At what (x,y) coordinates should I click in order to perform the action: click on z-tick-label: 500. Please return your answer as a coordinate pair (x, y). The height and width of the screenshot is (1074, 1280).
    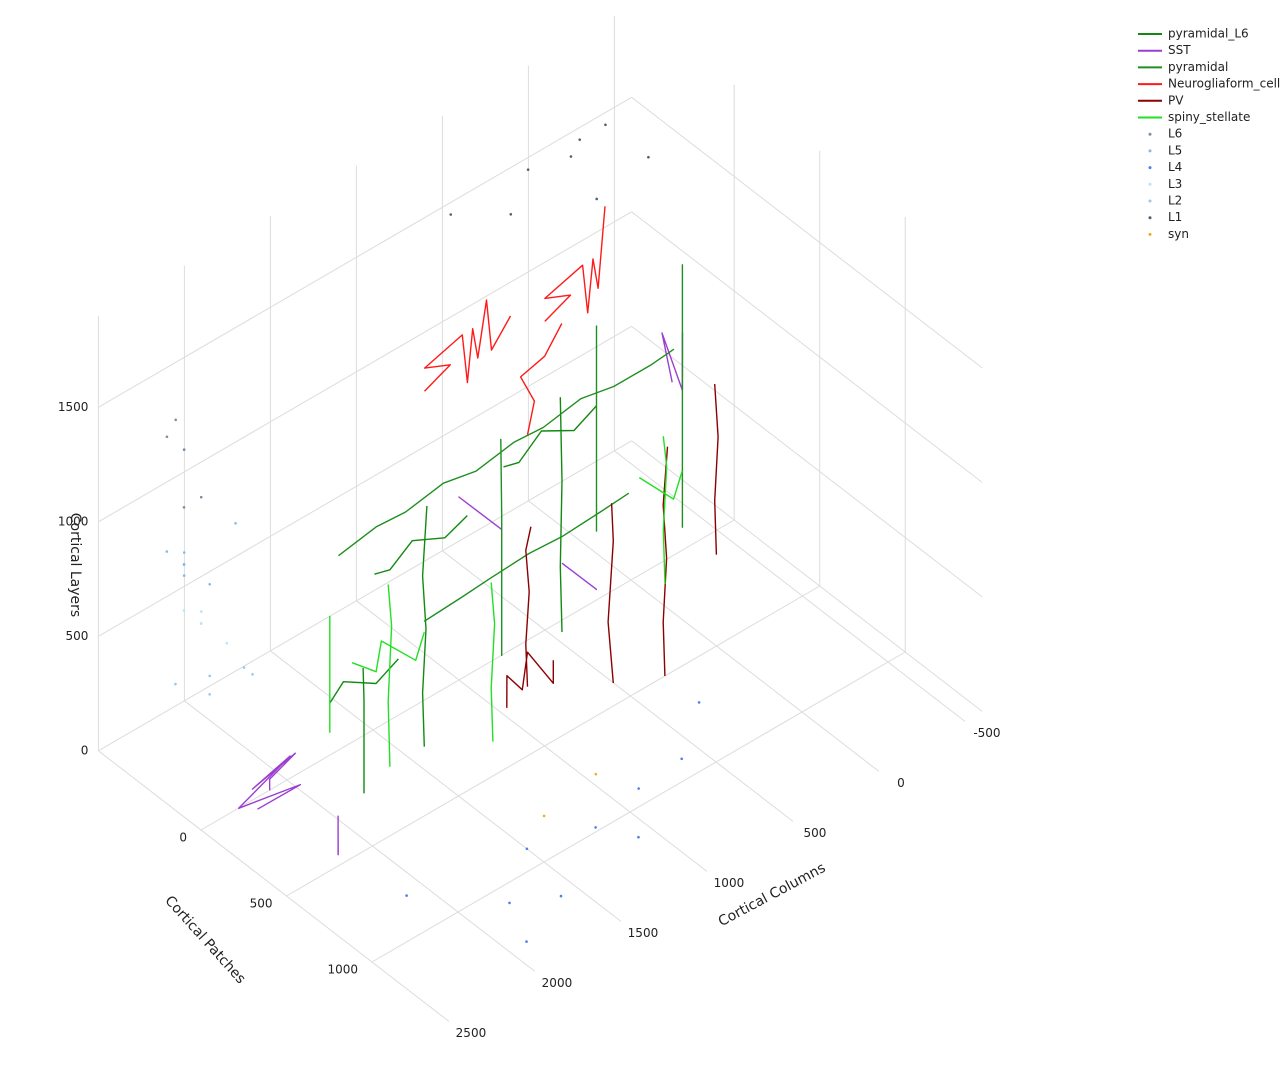
    Looking at the image, I should click on (76, 636).